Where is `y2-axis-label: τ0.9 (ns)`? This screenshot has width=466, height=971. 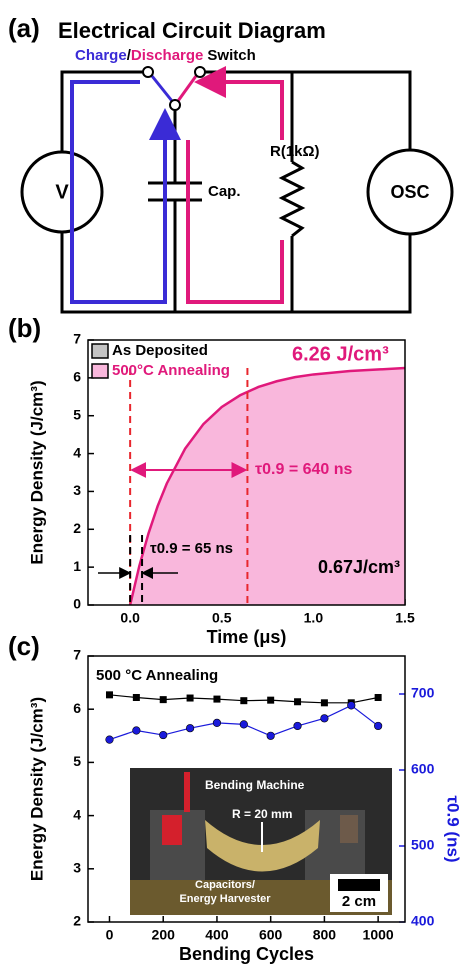
y2-axis-label: τ0.9 (ns) is located at coordinates (453, 828).